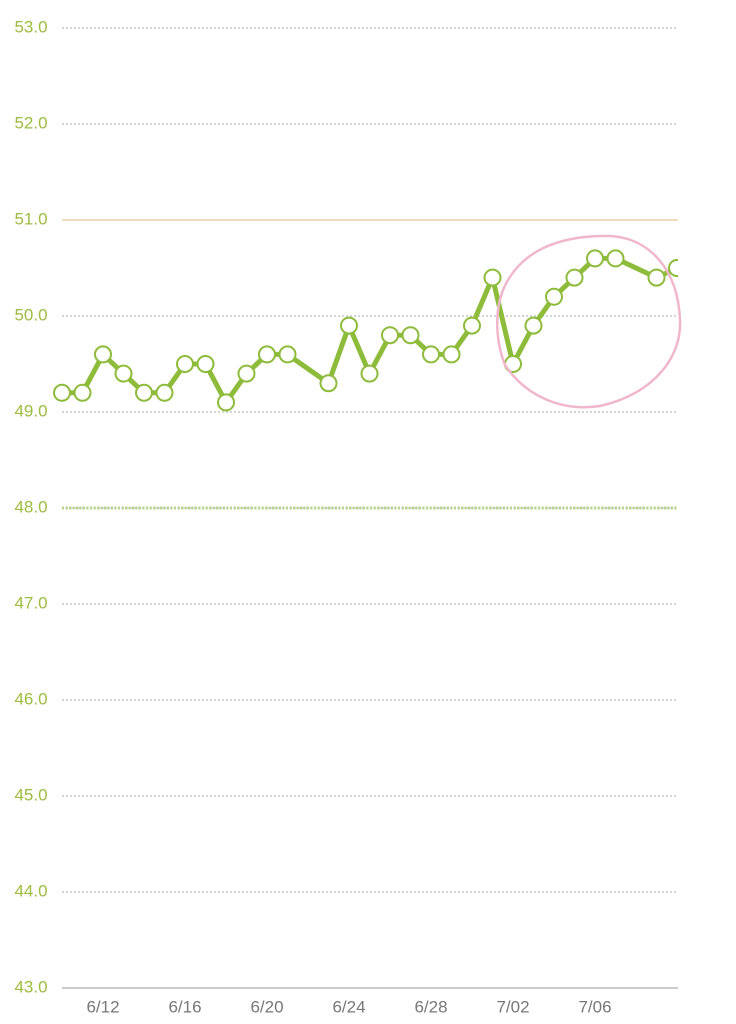 The height and width of the screenshot is (1024, 736). What do you see at coordinates (512, 1006) in the screenshot?
I see `x-tick-label: 7/02` at bounding box center [512, 1006].